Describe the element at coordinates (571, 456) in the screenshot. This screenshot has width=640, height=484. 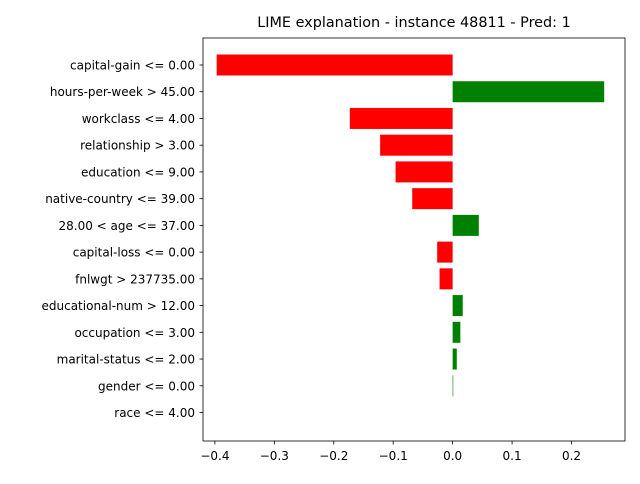
I see `x-tick-label-6: 0.2` at that location.